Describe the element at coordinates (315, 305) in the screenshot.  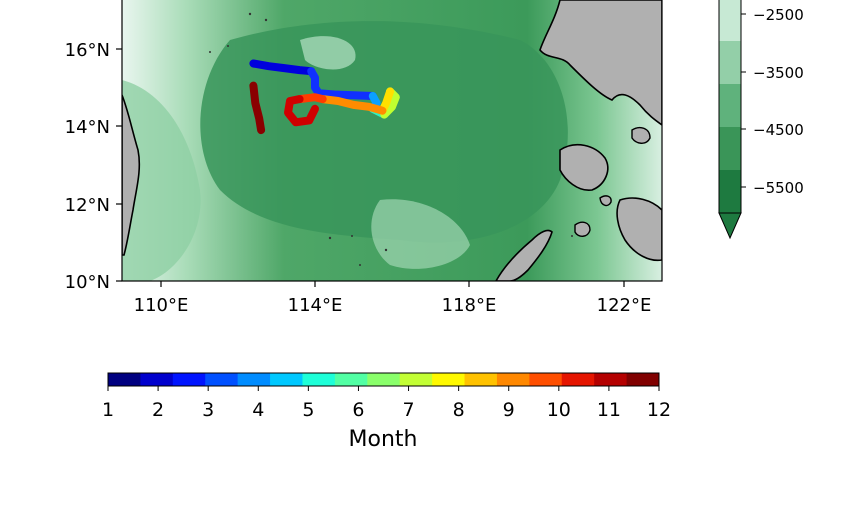
I see `lon-tick-label: 114°E` at that location.